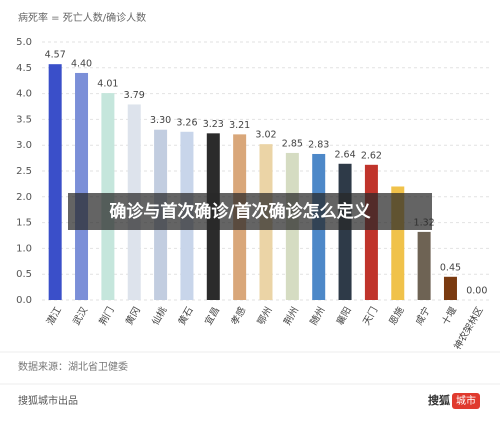  What do you see at coordinates (186, 122) in the screenshot?
I see `value-label: 3.26` at bounding box center [186, 122].